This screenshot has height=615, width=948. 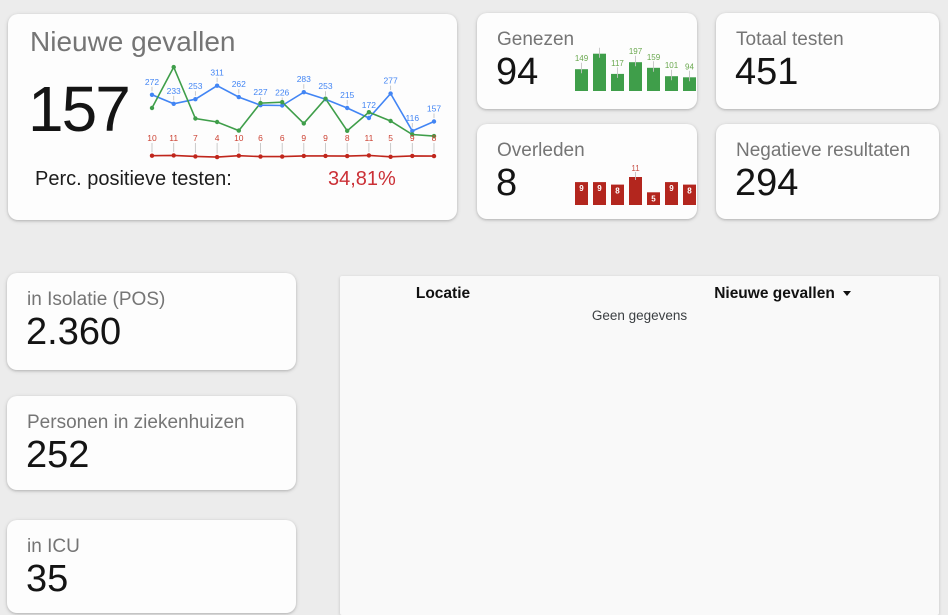 What do you see at coordinates (827, 171) in the screenshot?
I see `card-negatieve-resultaten: Negatieve resultaten 294` at bounding box center [827, 171].